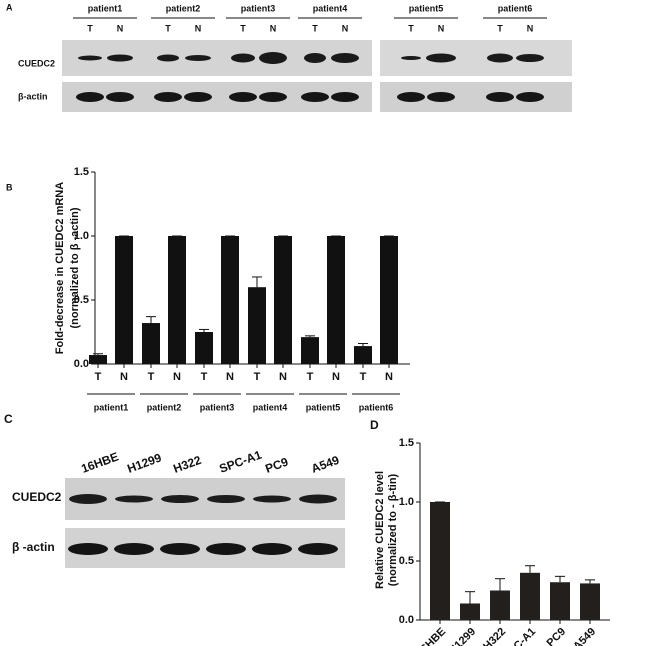 The height and width of the screenshot is (646, 666). Describe the element at coordinates (330, 8) in the screenshot. I see `group-label: patient4` at that location.